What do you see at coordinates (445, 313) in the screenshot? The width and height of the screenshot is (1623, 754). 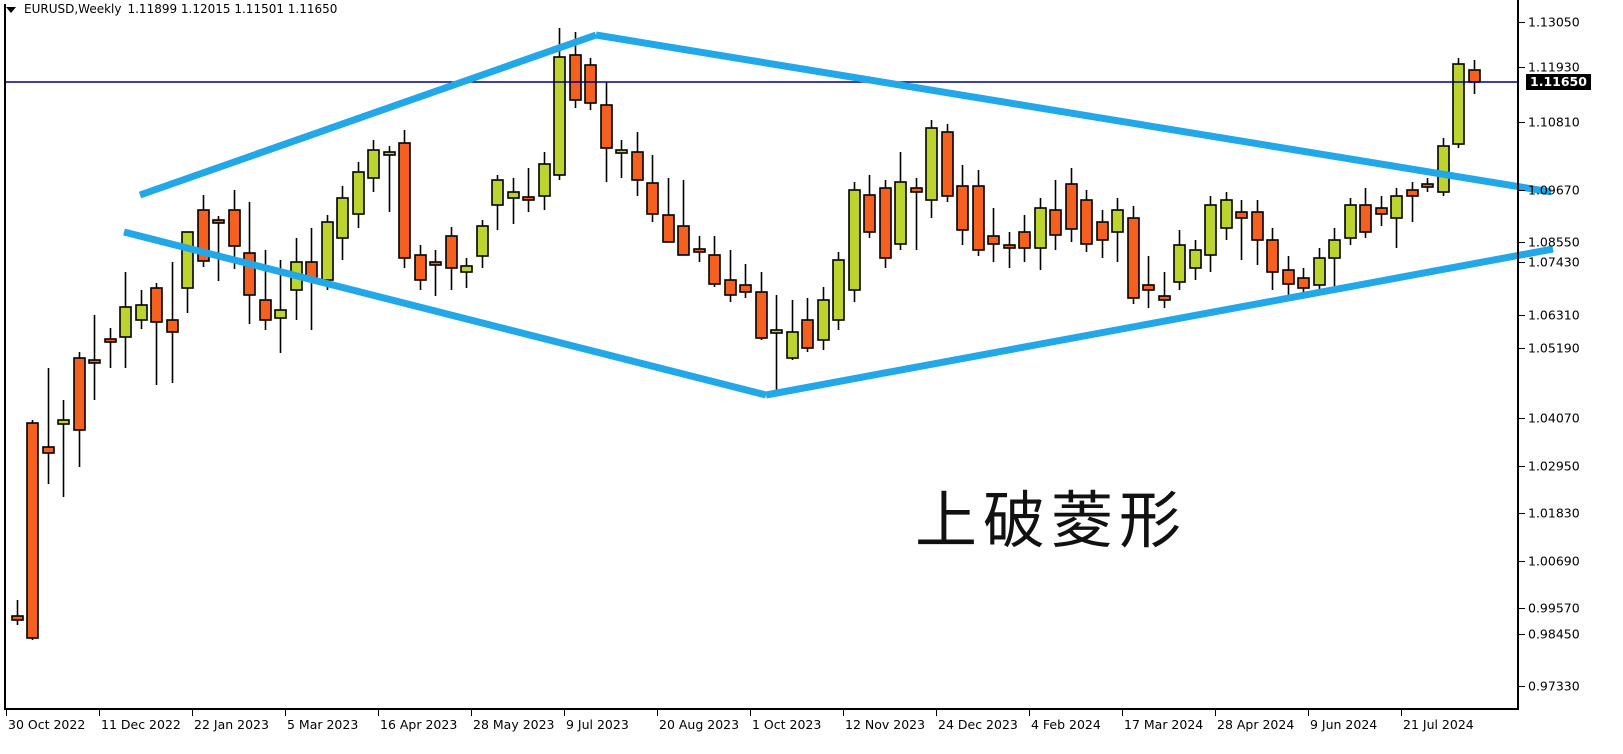 I see `diamond-lower-left` at bounding box center [445, 313].